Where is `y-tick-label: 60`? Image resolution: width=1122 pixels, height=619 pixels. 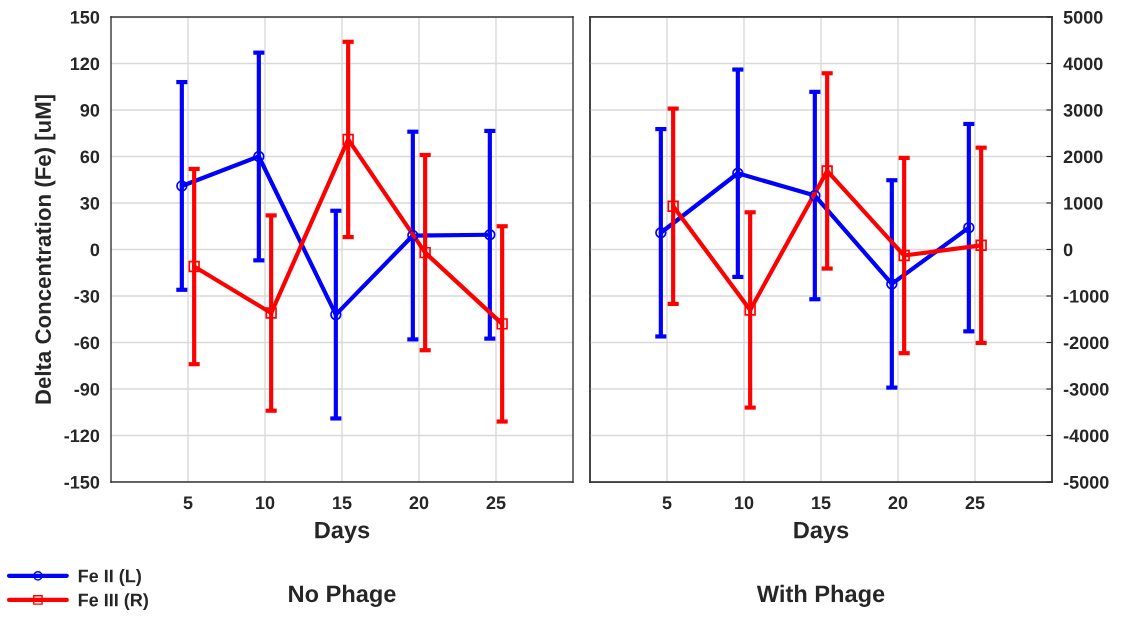
y-tick-label: 60 is located at coordinates (90, 157).